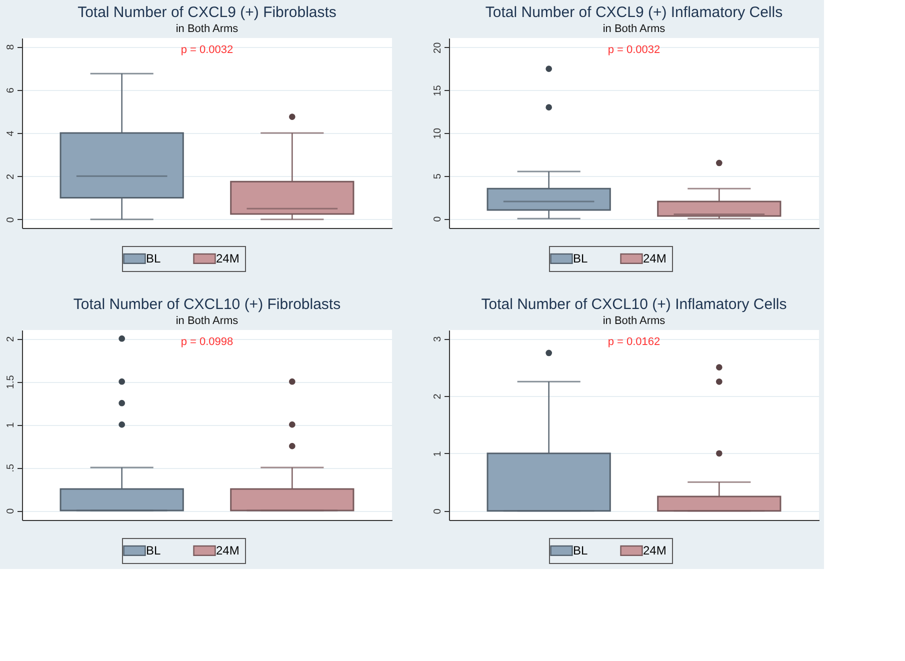 The width and height of the screenshot is (905, 661). Describe the element at coordinates (634, 12) in the screenshot. I see `chart-title: Total Number of CXCL9 (+) Inflamatory Cells` at that location.